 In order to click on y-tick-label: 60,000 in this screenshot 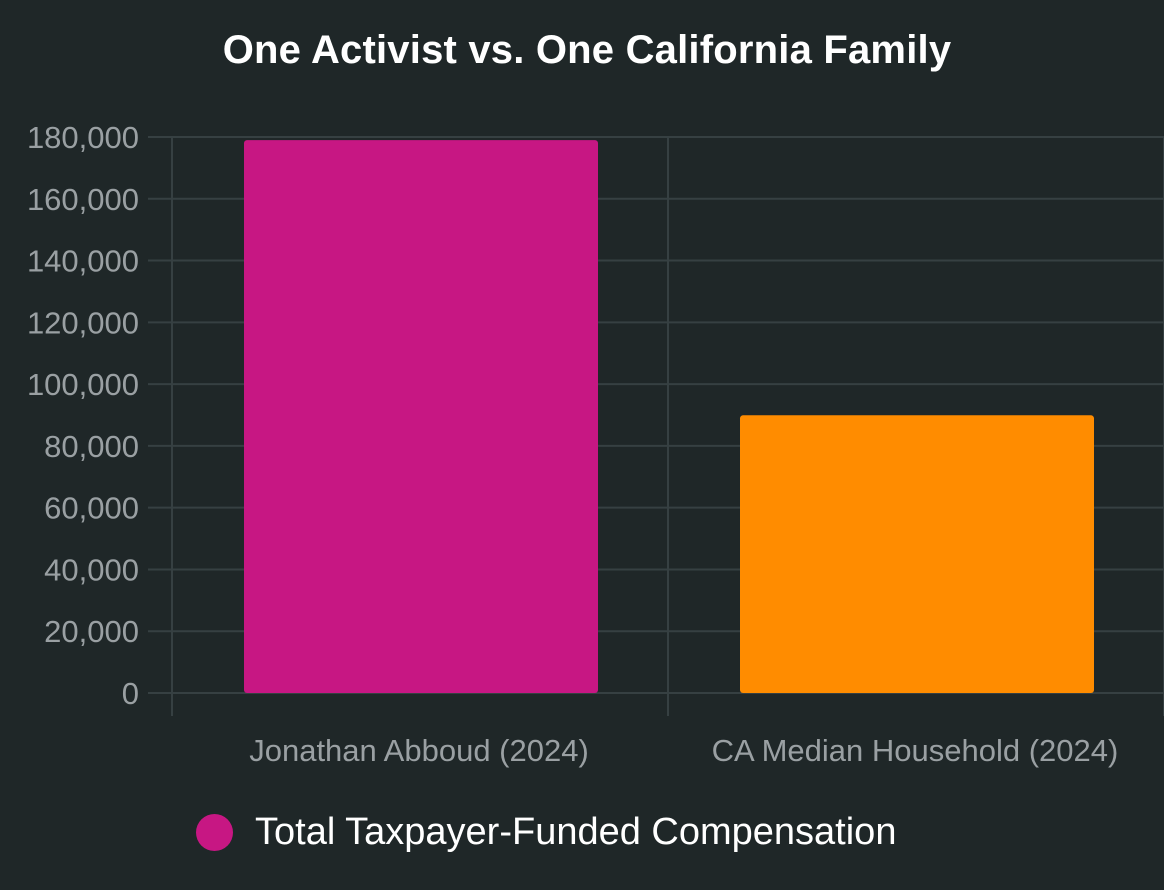, I will do `click(91, 508)`.